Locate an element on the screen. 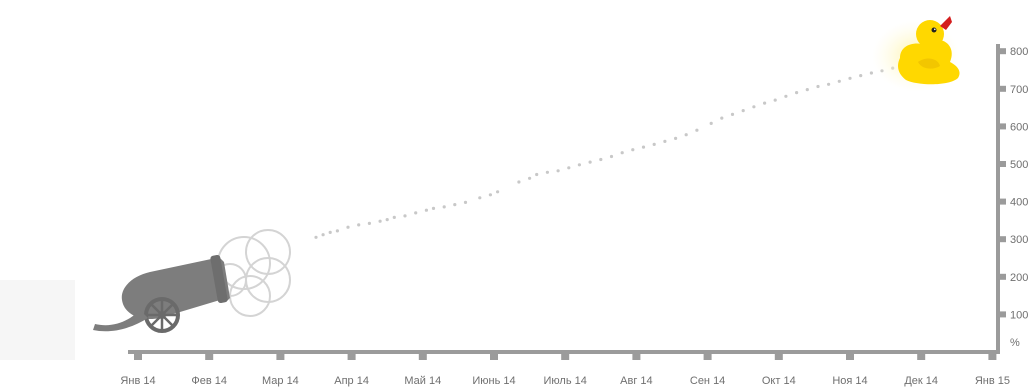 This screenshot has height=390, width=1035. y-tick-label: 600 is located at coordinates (1019, 127).